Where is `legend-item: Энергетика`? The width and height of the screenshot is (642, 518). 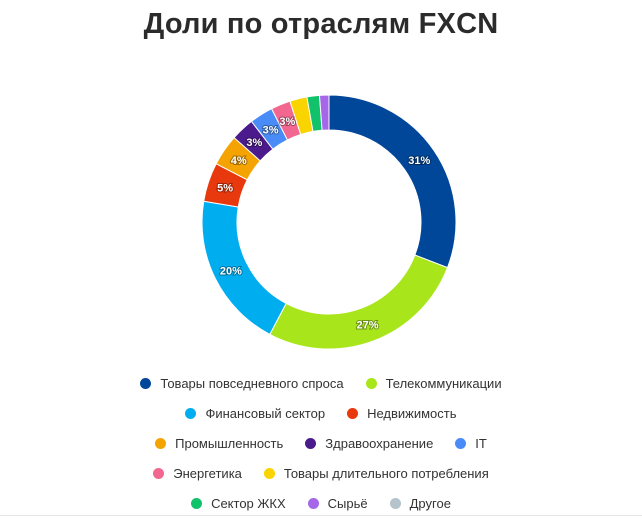 legend-item: Энергетика is located at coordinates (197, 473).